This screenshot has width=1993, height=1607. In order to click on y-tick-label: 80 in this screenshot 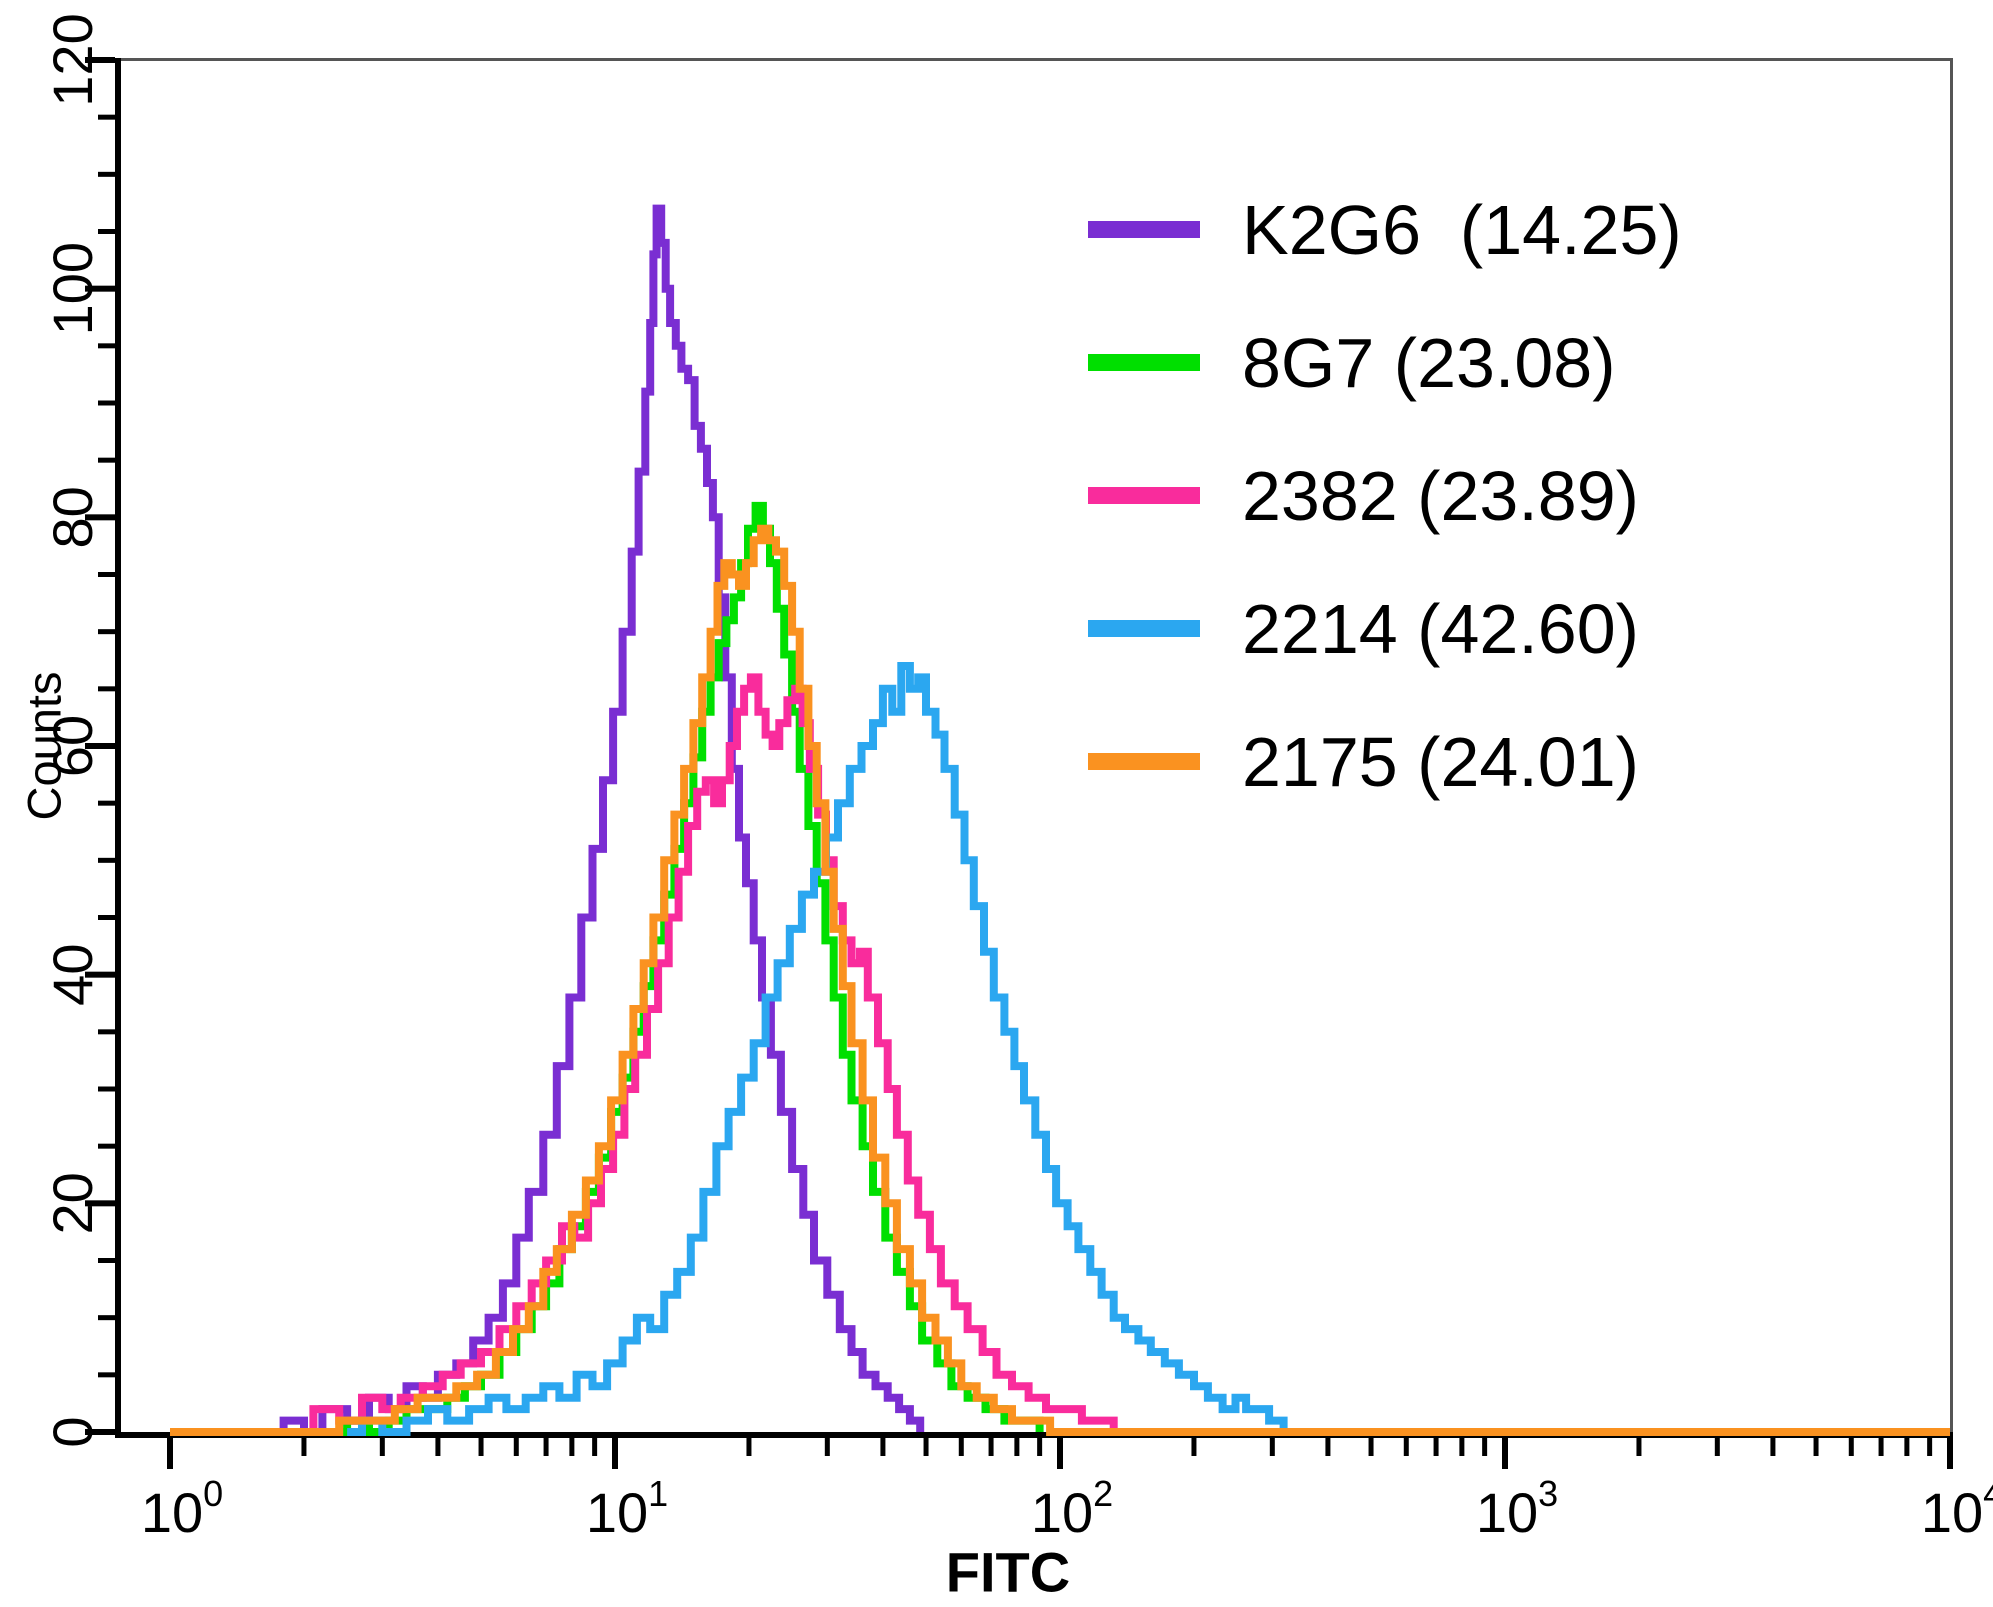, I will do `click(72, 517)`.